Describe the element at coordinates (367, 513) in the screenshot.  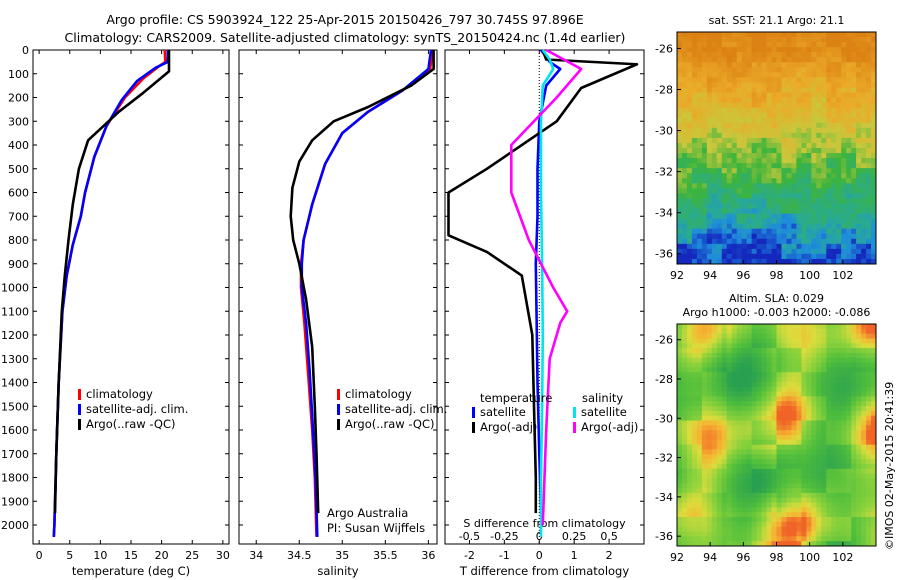
I see `annotation: Argo Australia` at that location.